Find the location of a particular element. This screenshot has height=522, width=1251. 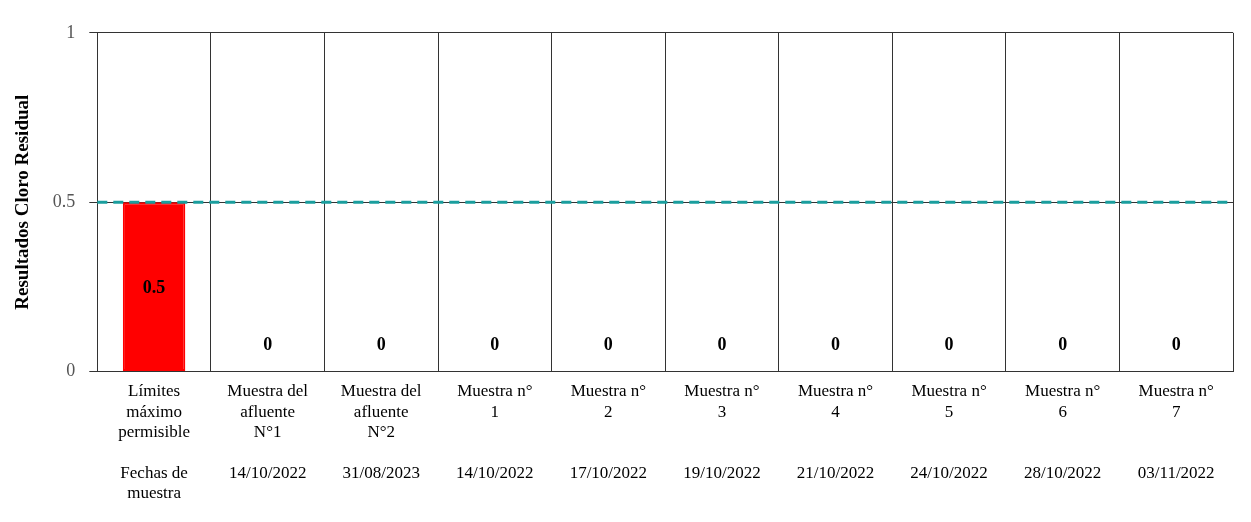

category-label: Muestra del afluente N°2 31/08/2023 is located at coordinates (381, 431).